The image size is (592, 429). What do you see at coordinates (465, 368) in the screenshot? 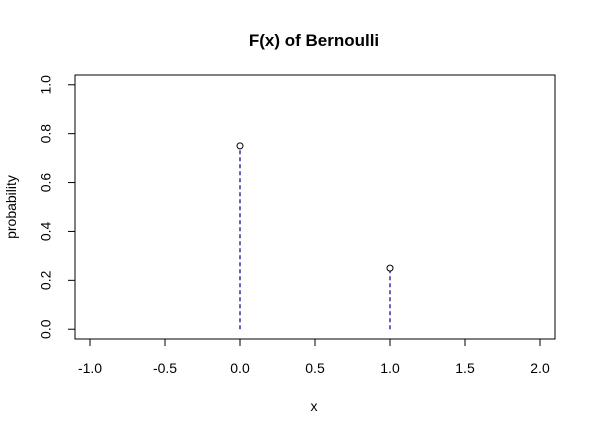
I see `x-tick-label: 1.5` at bounding box center [465, 368].